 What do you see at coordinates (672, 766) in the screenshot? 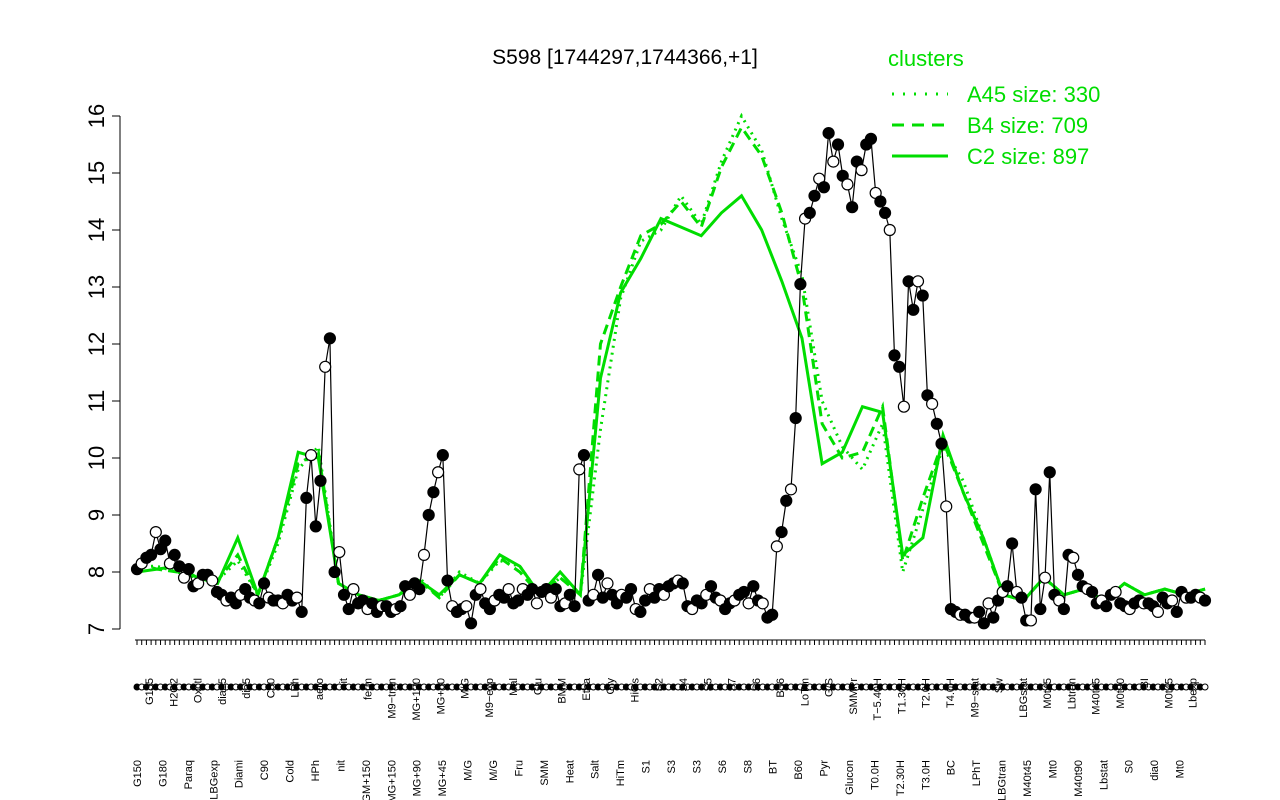
I see `x-tick-label: S3` at bounding box center [672, 766].